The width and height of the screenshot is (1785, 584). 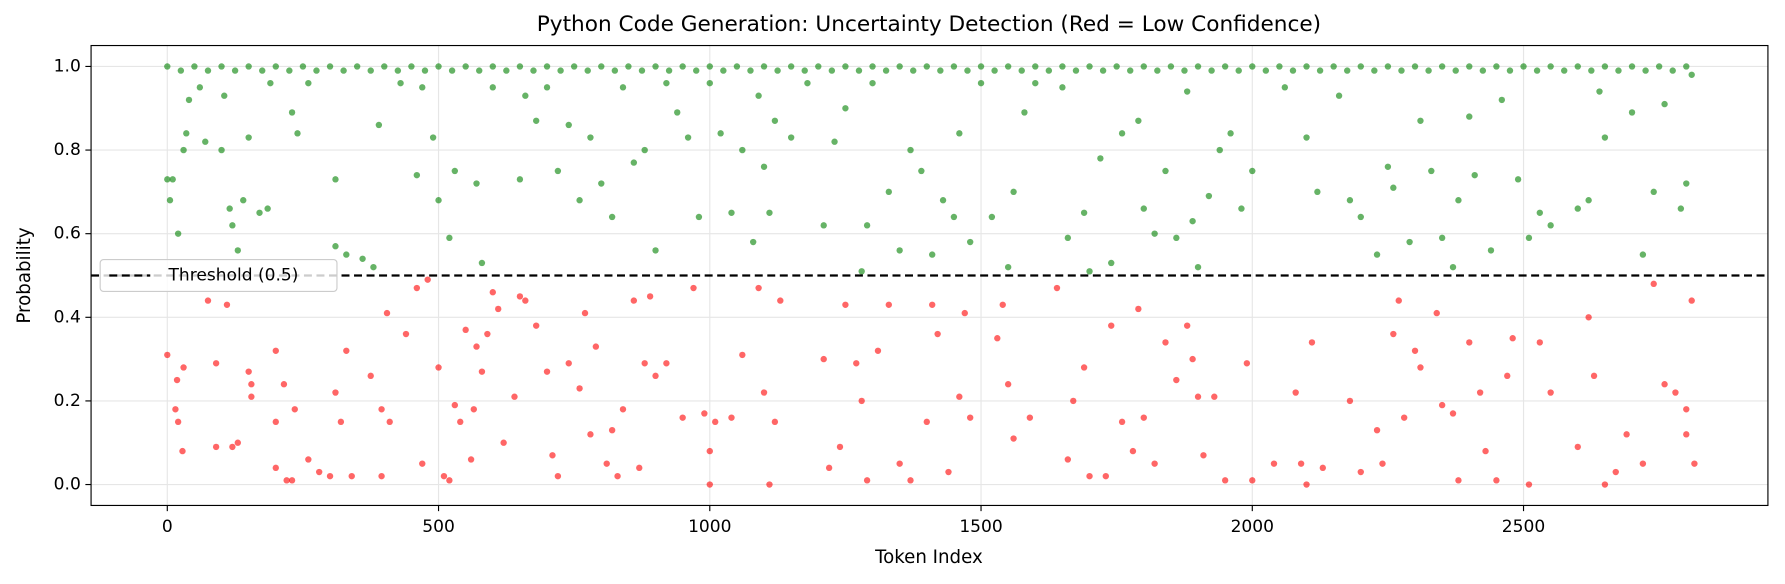 I want to click on x-tick-label: 0, so click(x=167, y=527).